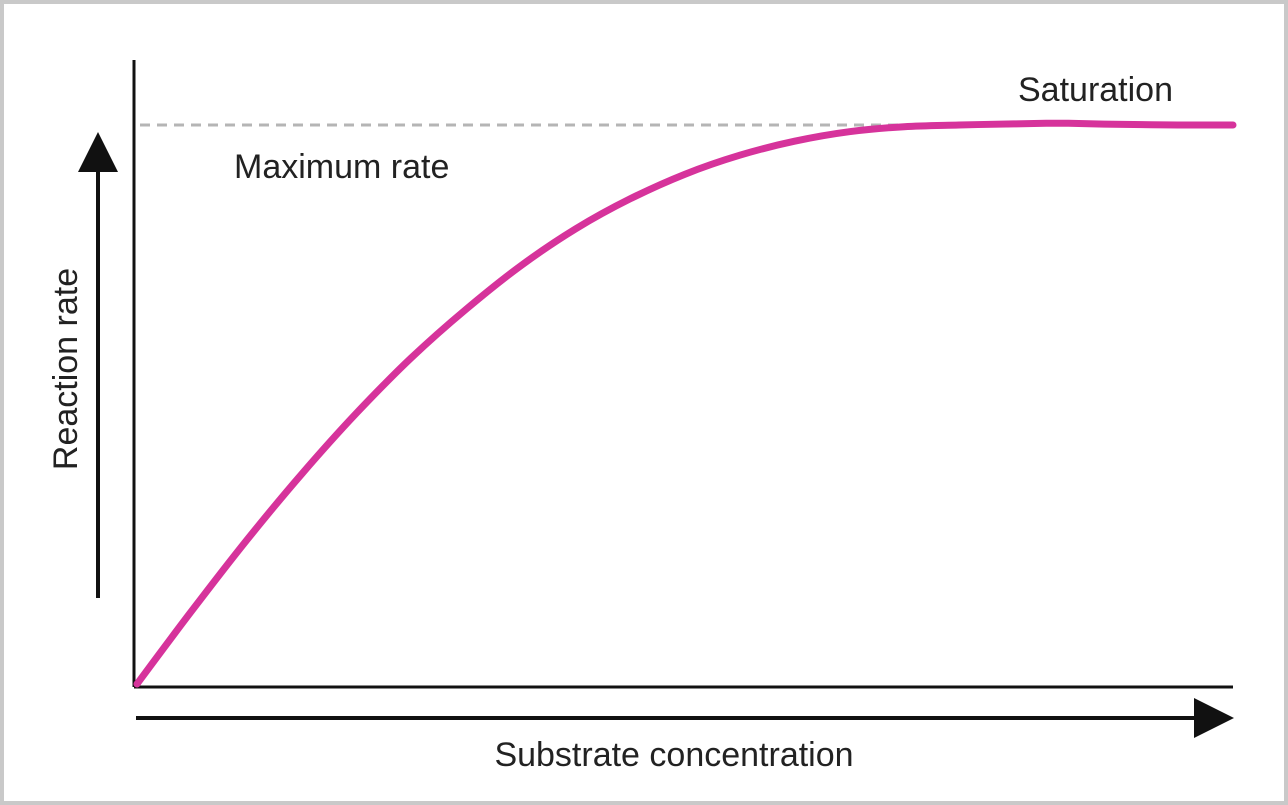 The image size is (1288, 805). Describe the element at coordinates (66, 369) in the screenshot. I see `y-axis-label: Reaction rate` at that location.